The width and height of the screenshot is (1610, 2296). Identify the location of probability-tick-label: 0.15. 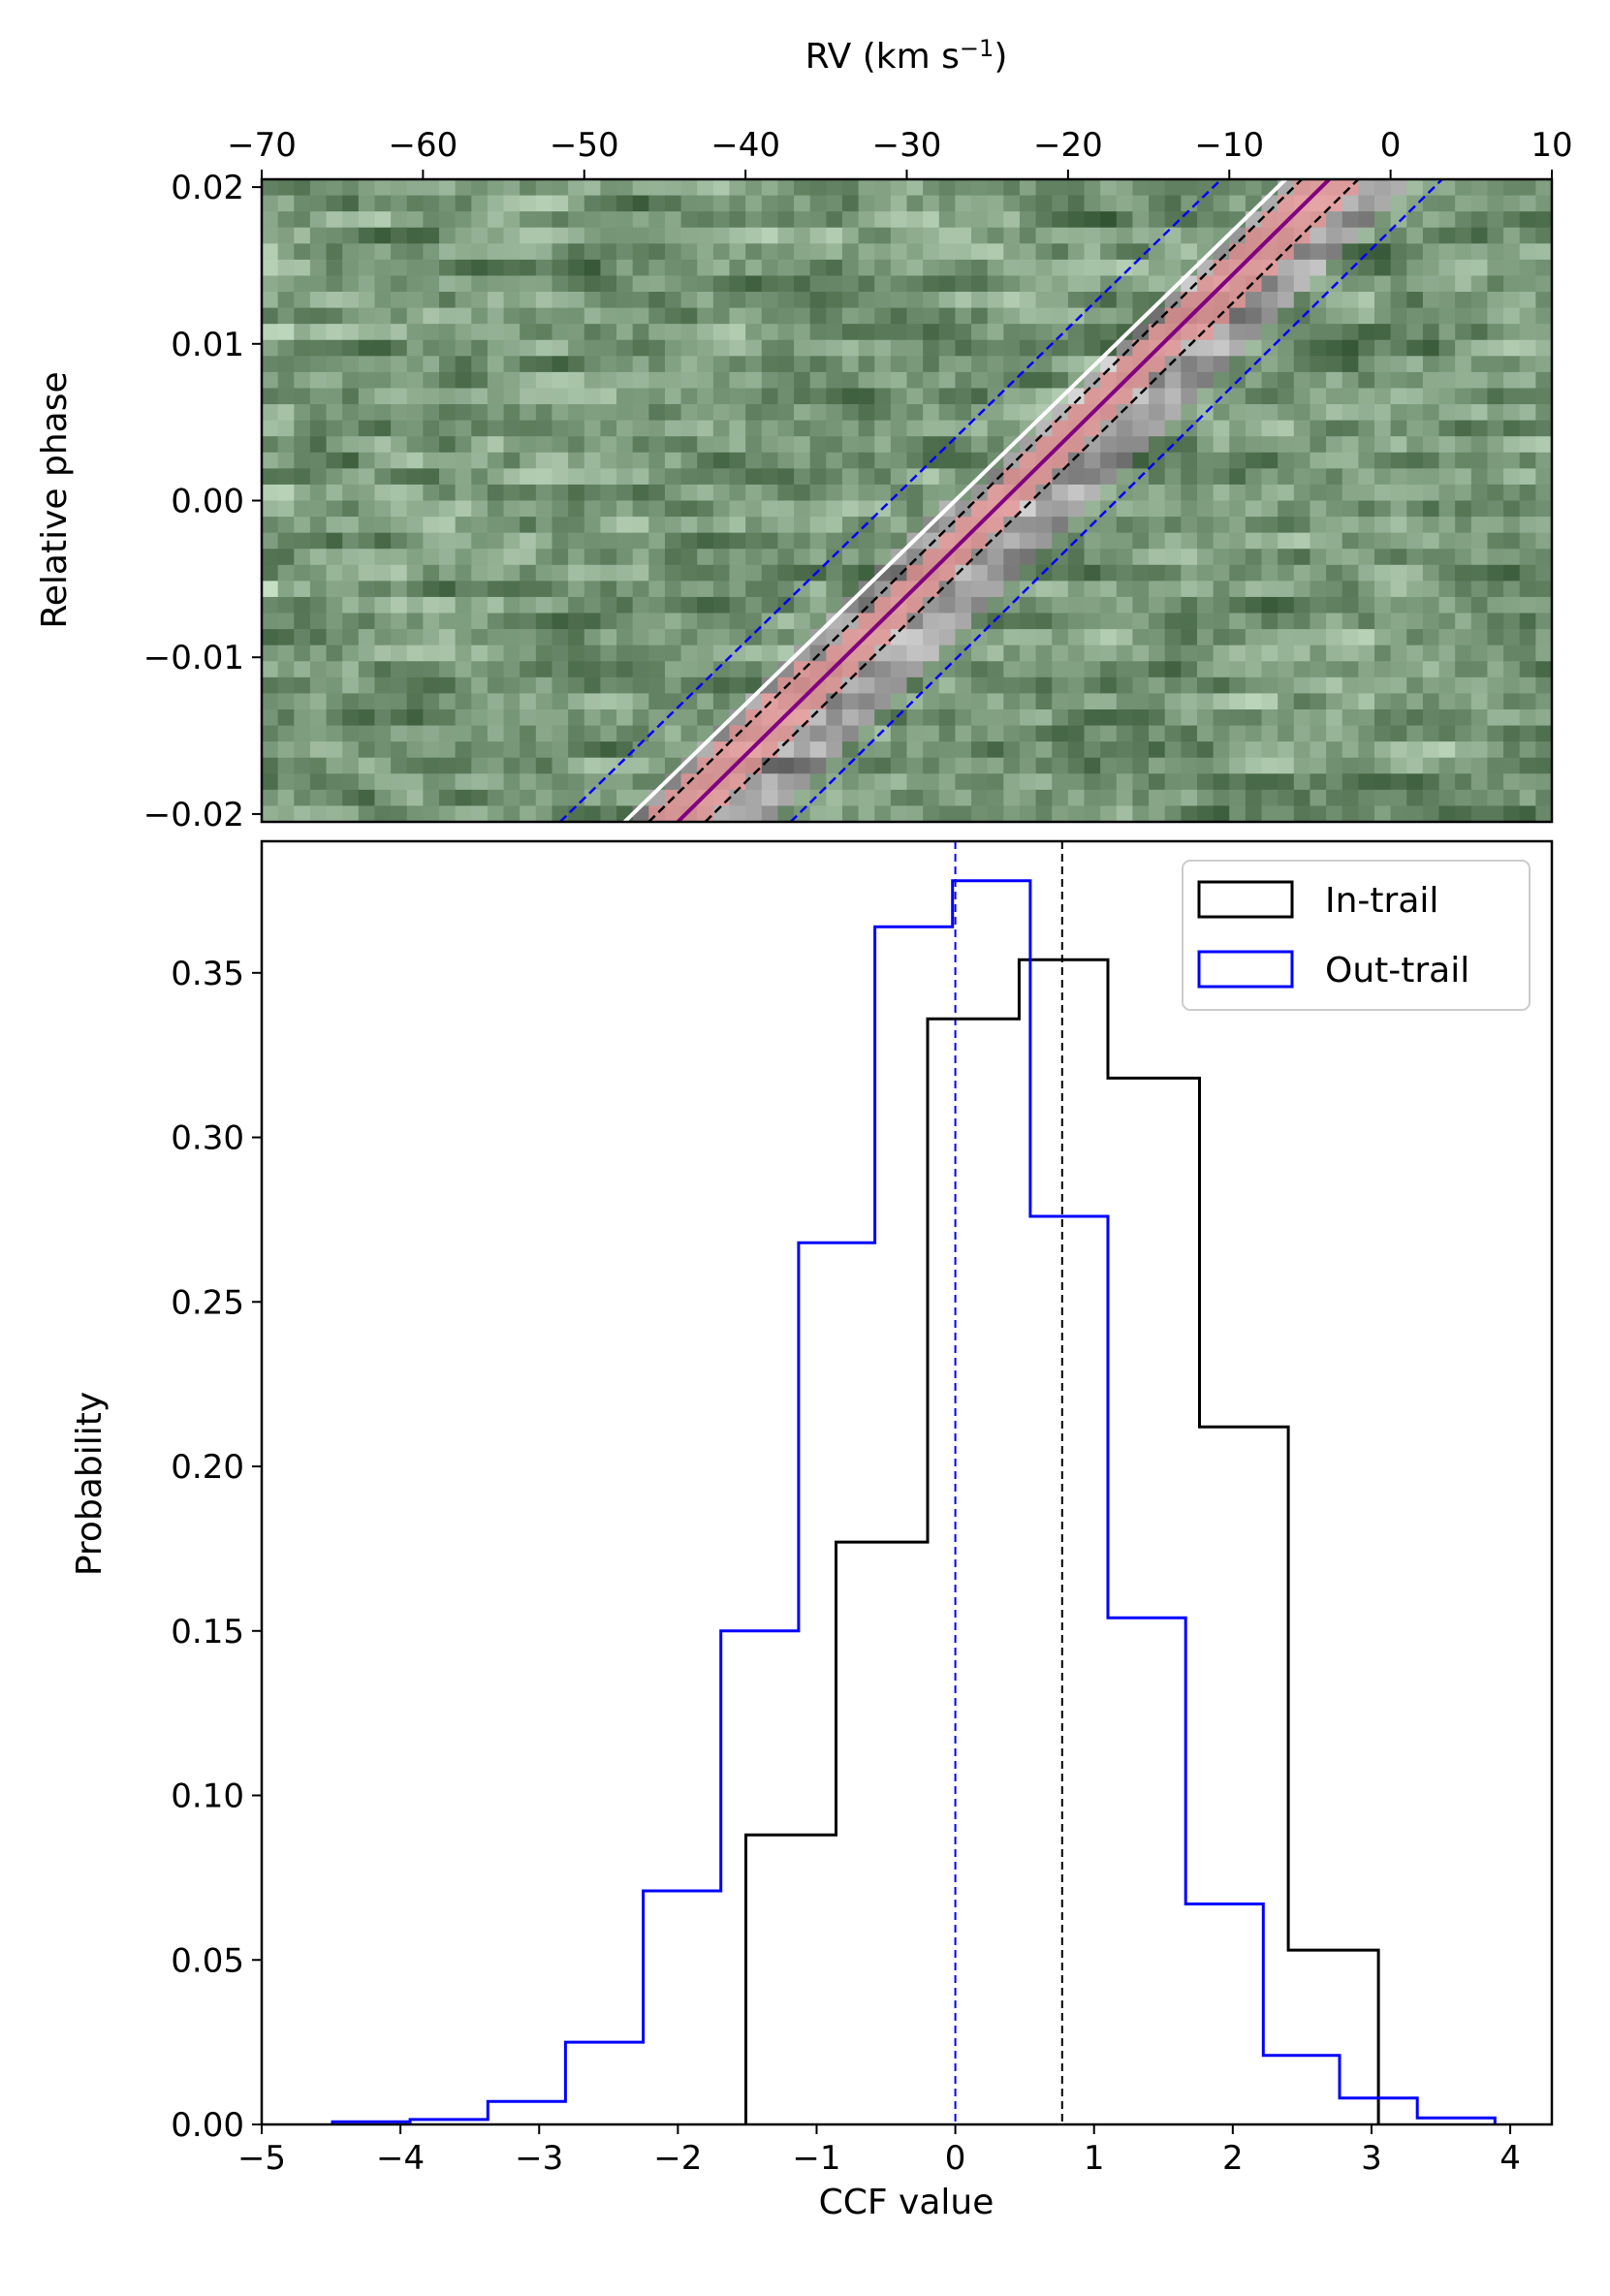
(207, 1632).